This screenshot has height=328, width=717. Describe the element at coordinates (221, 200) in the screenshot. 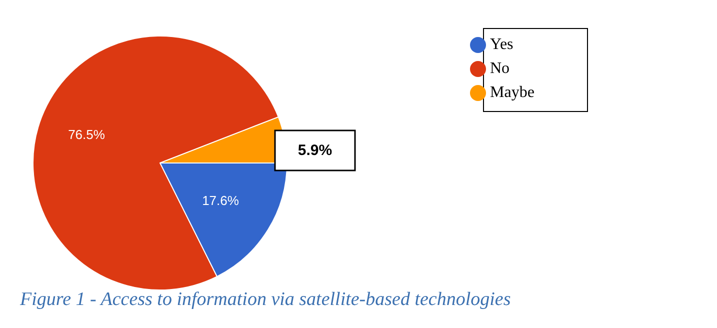

I see `data-label: 17.6%` at that location.